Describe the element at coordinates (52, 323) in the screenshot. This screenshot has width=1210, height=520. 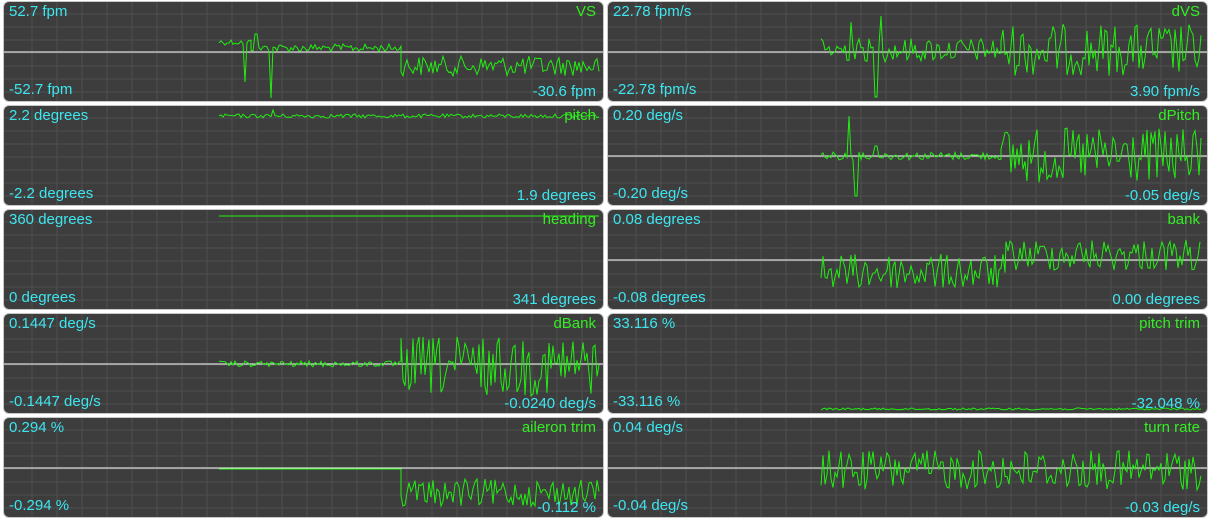
I see `dbank-max-label: 0.1447 deg/s` at that location.